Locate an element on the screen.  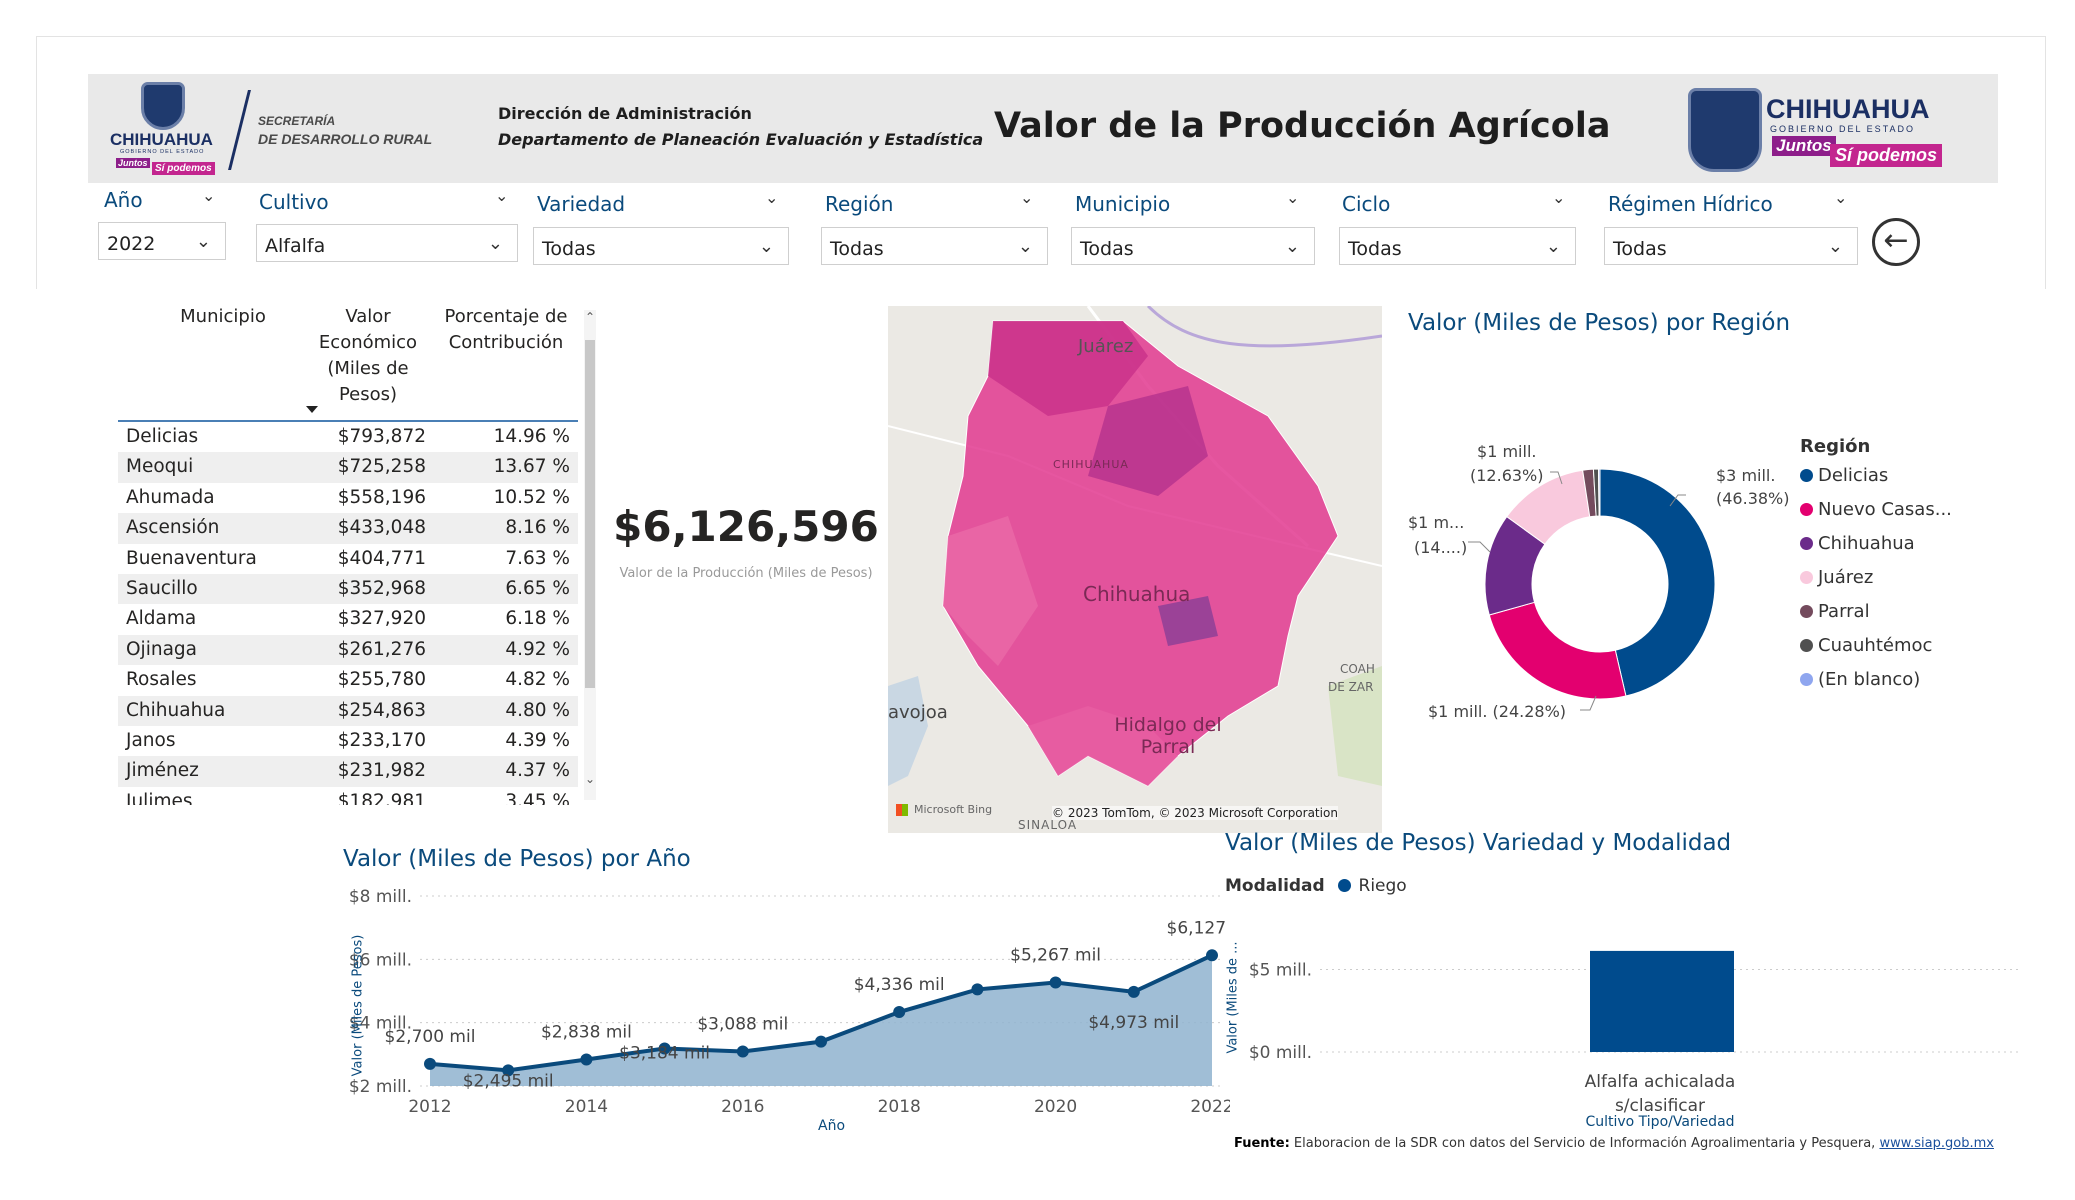
filter-anio-select: 2022 ⌄ is located at coordinates (162, 241).